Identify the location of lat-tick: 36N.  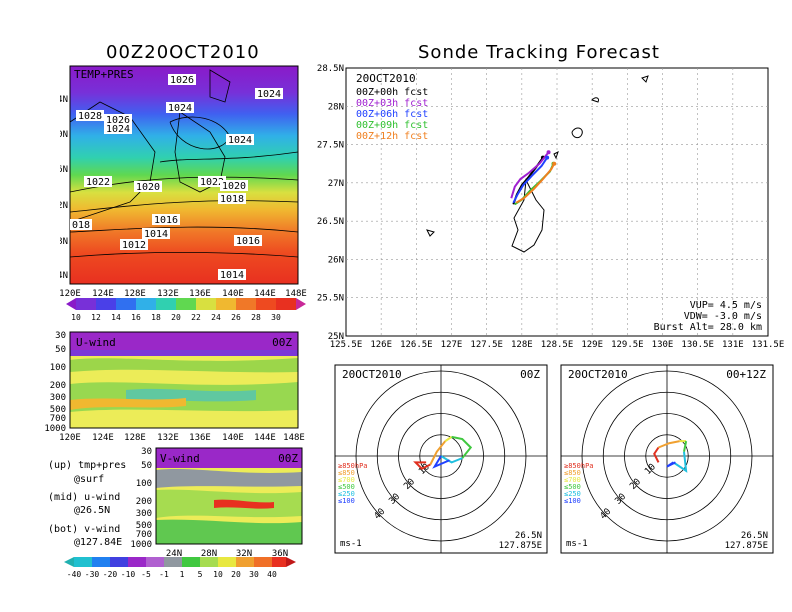
(280, 553).